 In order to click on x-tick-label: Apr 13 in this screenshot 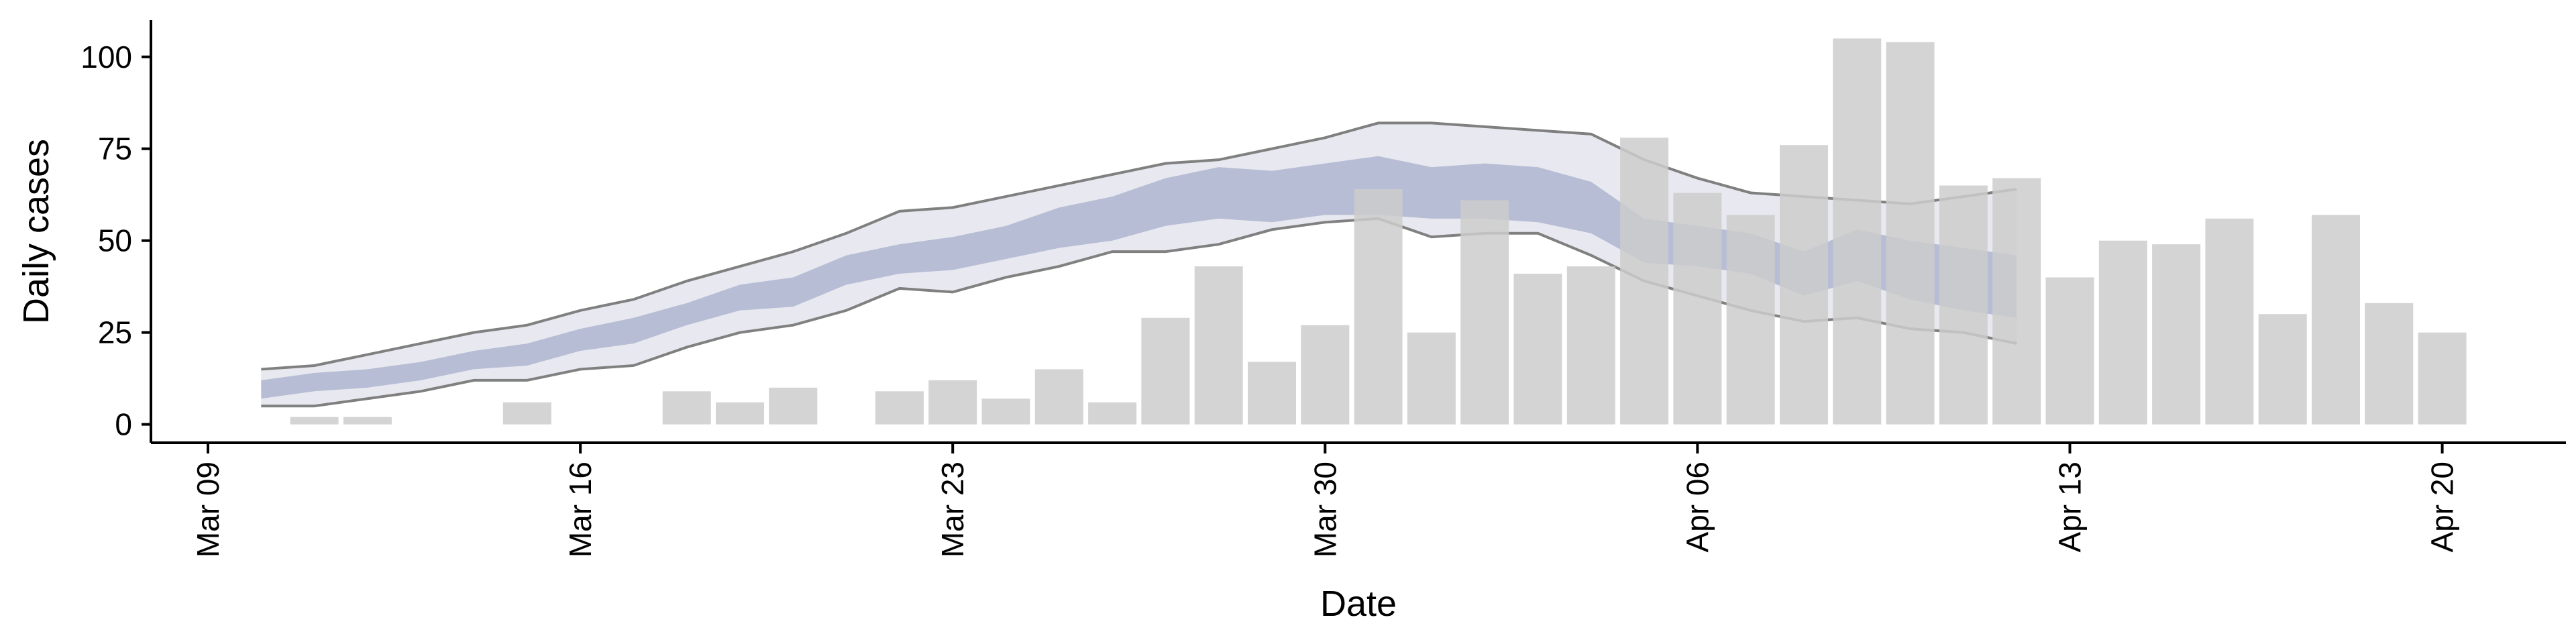, I will do `click(2070, 507)`.